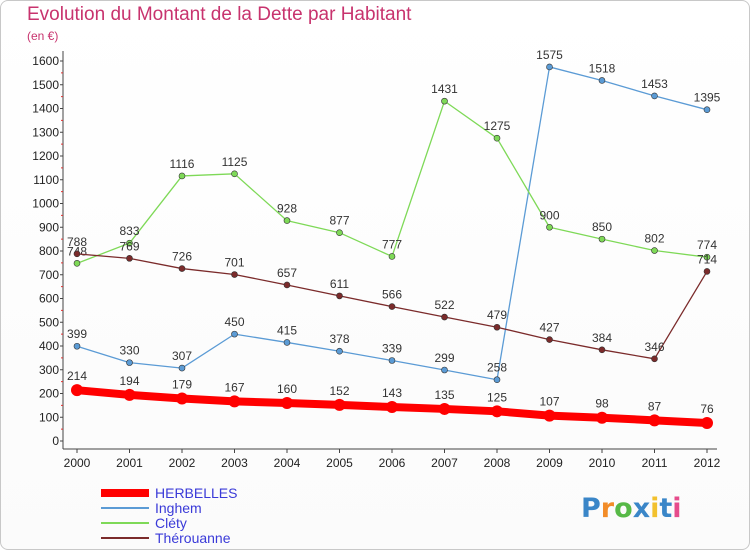 The image size is (750, 550). I want to click on logo-letter: x, so click(641, 508).